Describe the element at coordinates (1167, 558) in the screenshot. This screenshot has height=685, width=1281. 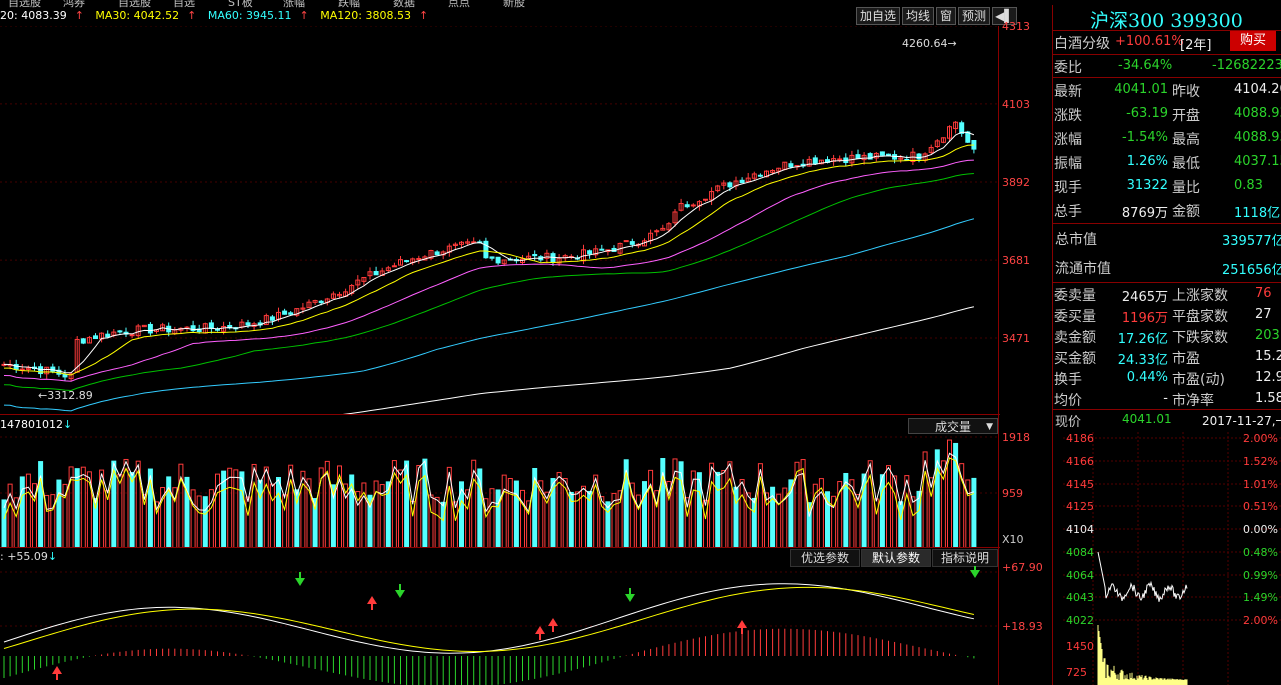
I see `intraday-chart` at that location.